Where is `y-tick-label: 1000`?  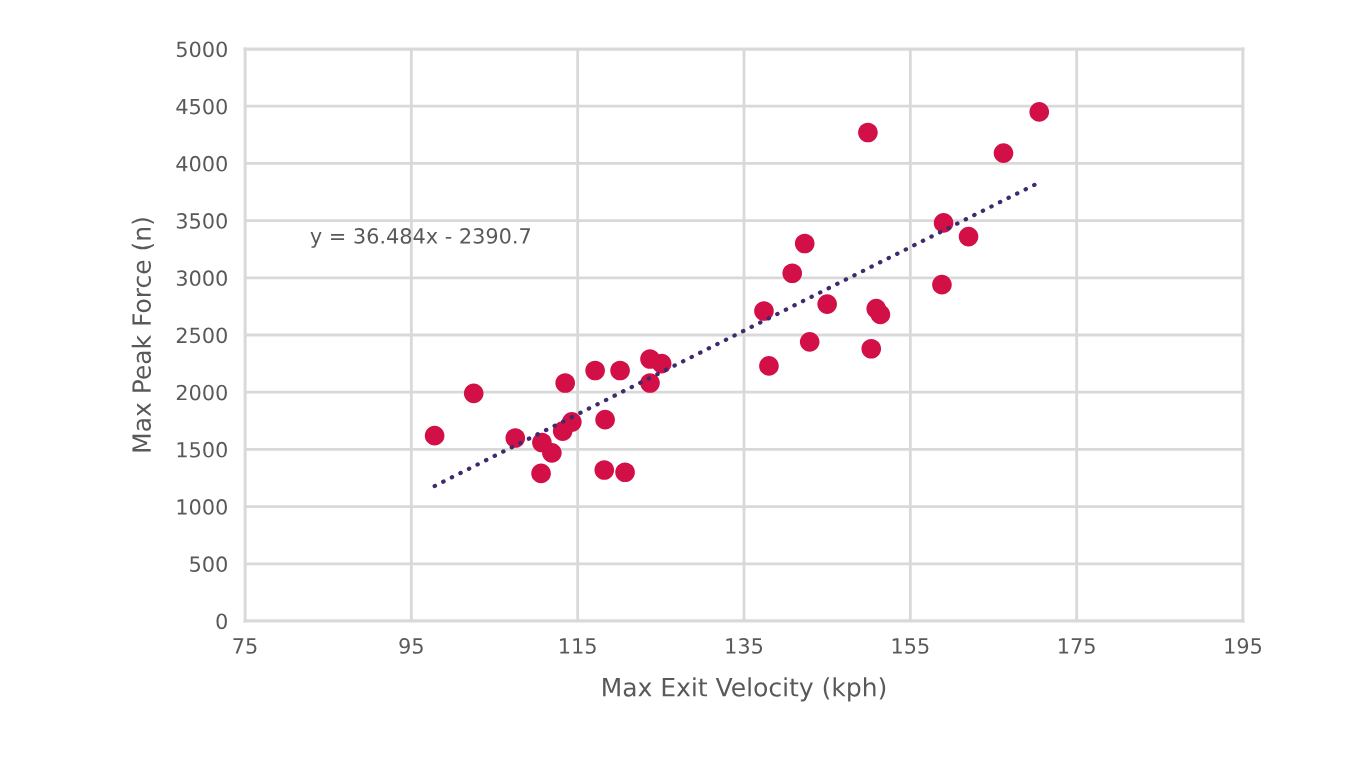
y-tick-label: 1000 is located at coordinates (202, 507).